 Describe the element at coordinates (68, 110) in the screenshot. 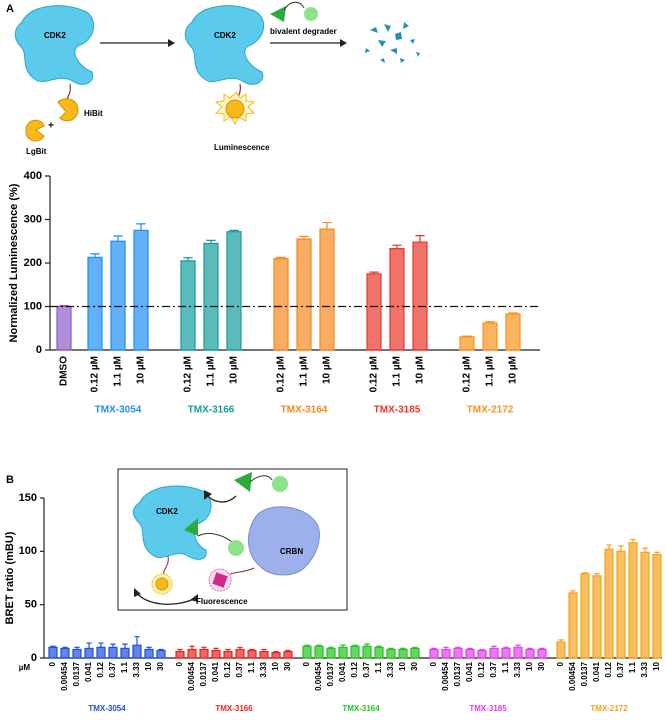

I see `hibit-shape` at that location.